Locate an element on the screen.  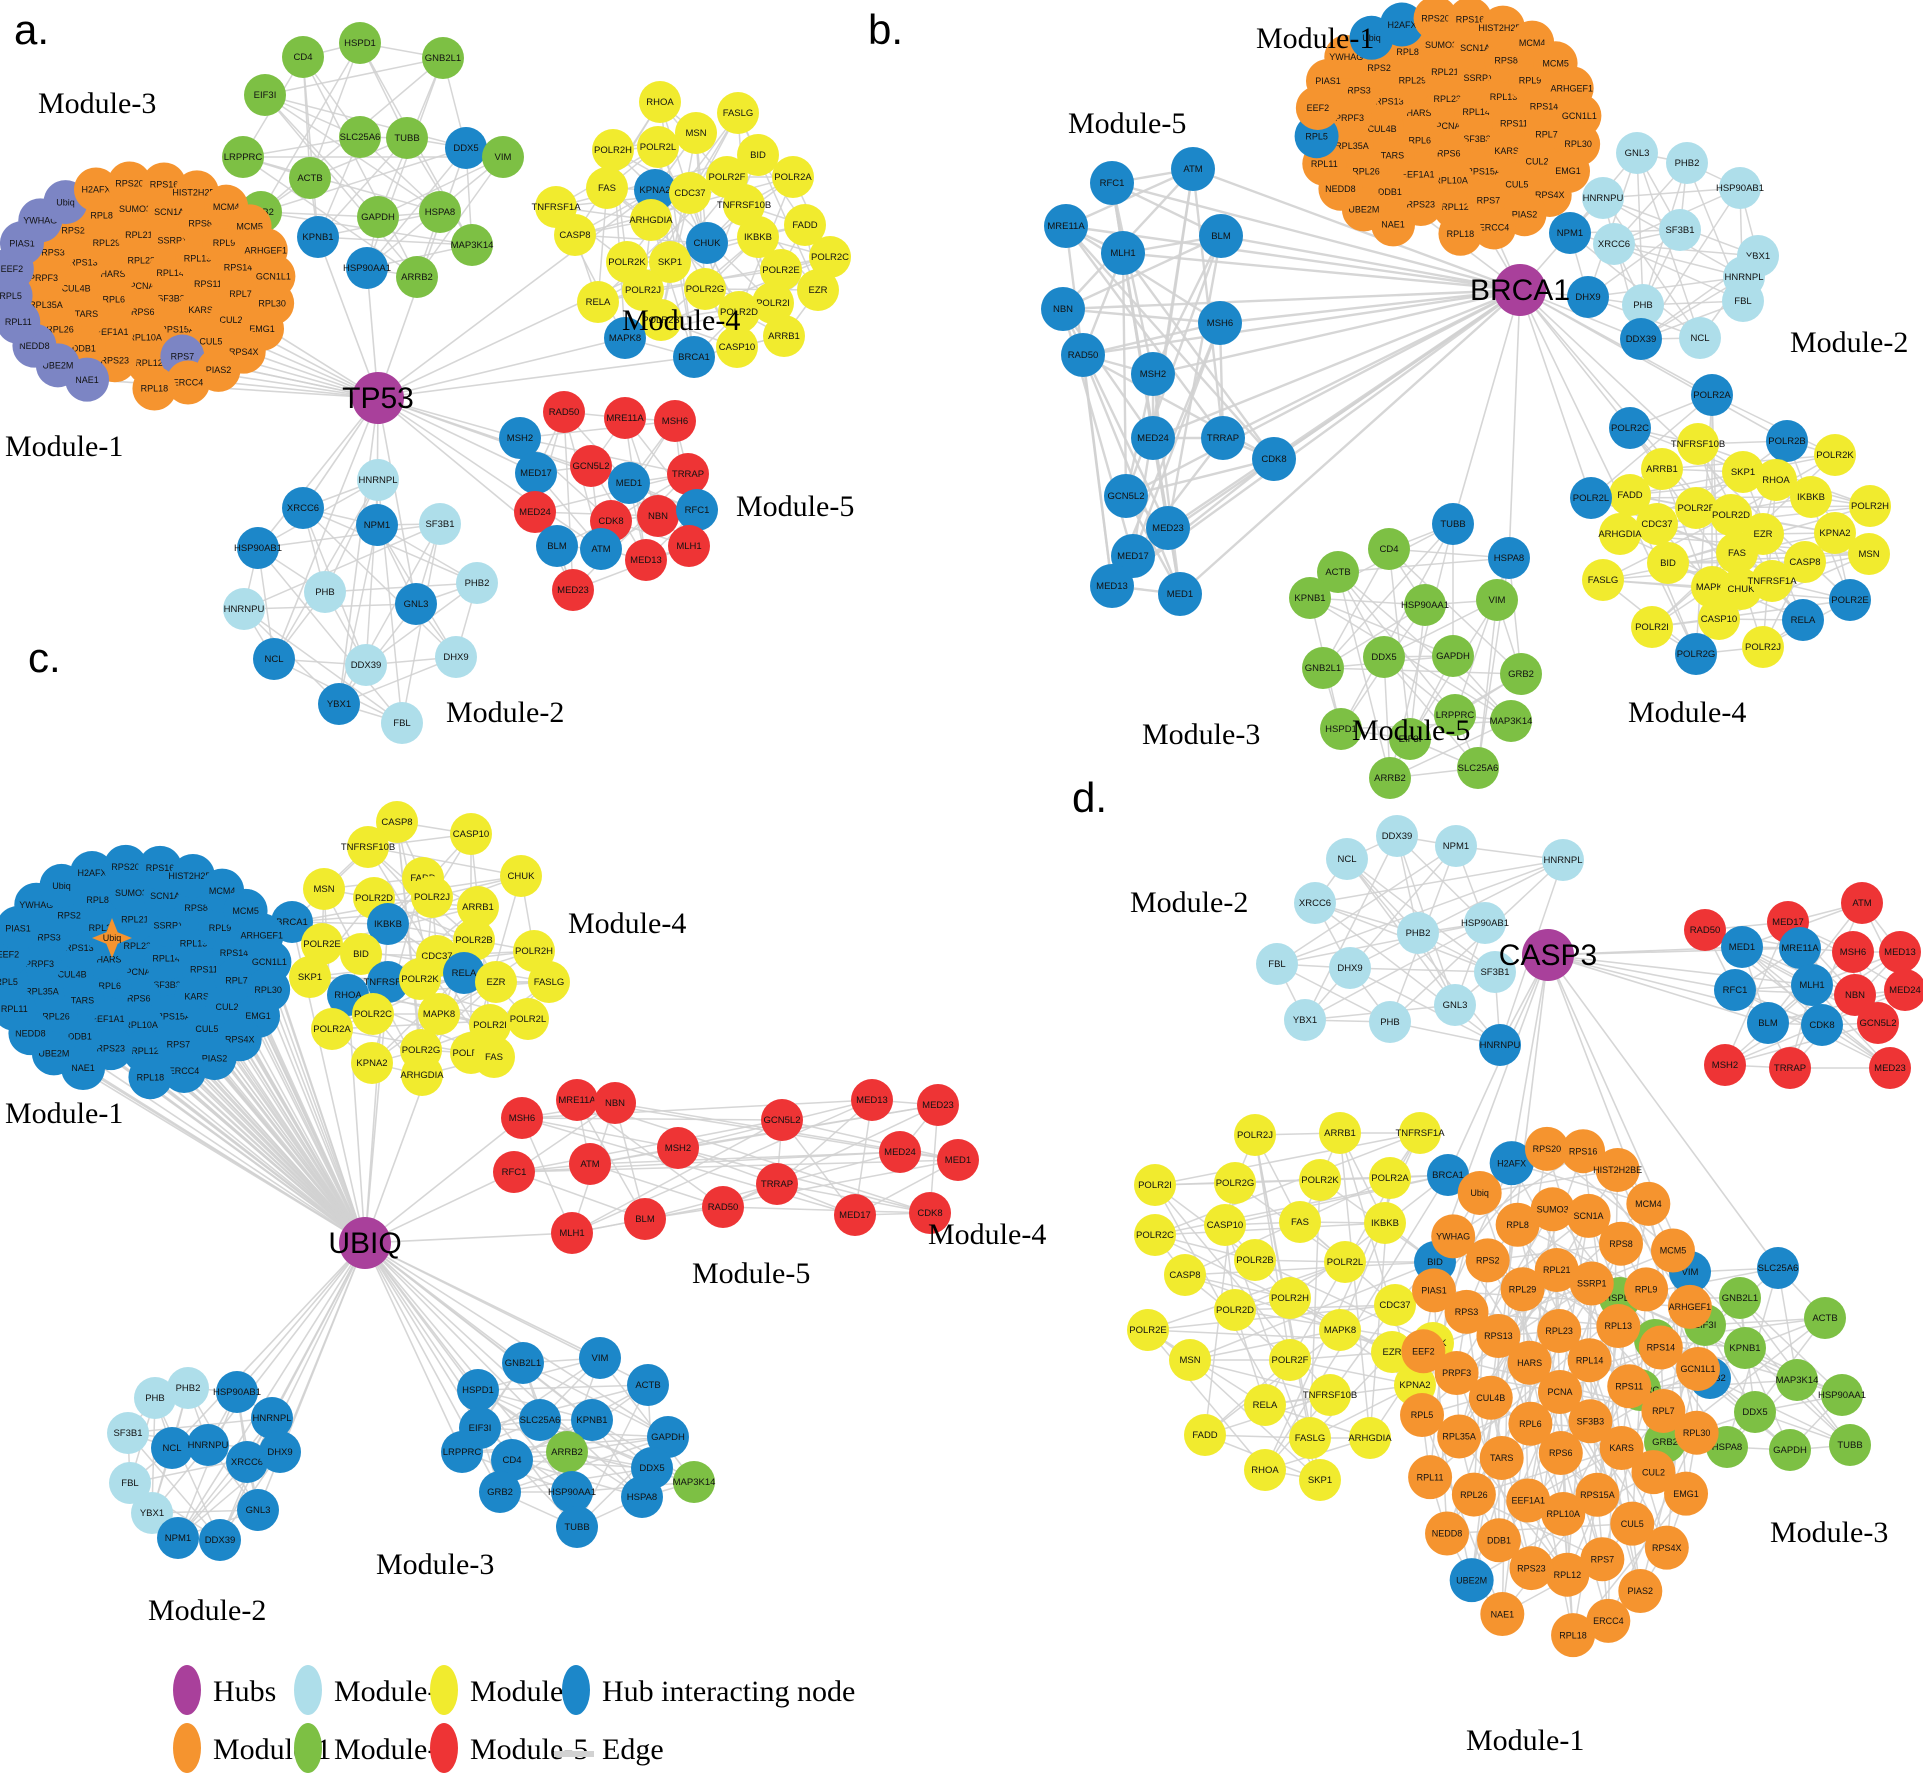
node-MSH6 is located at coordinates (1220, 323).